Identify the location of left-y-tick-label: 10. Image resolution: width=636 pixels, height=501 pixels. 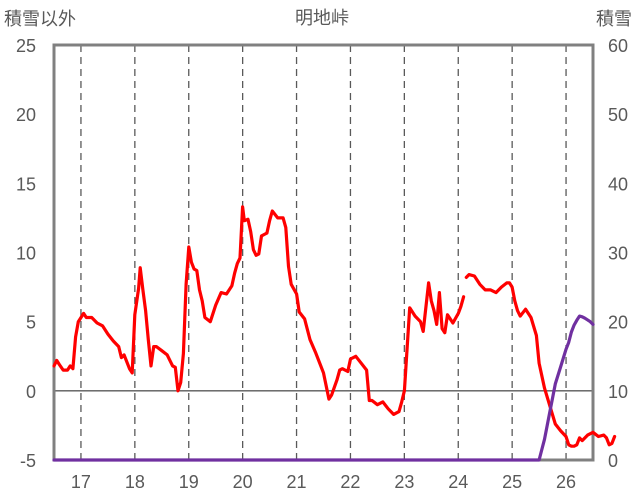
(26, 254).